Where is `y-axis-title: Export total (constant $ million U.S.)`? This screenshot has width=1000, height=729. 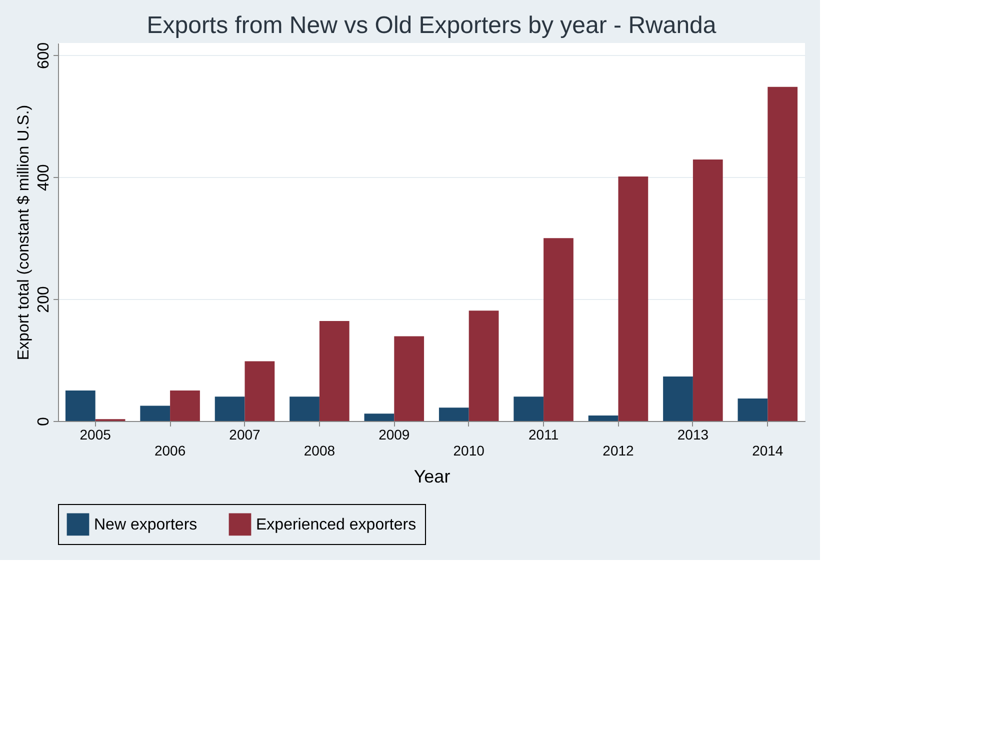 y-axis-title: Export total (constant $ million U.S.) is located at coordinates (24, 232).